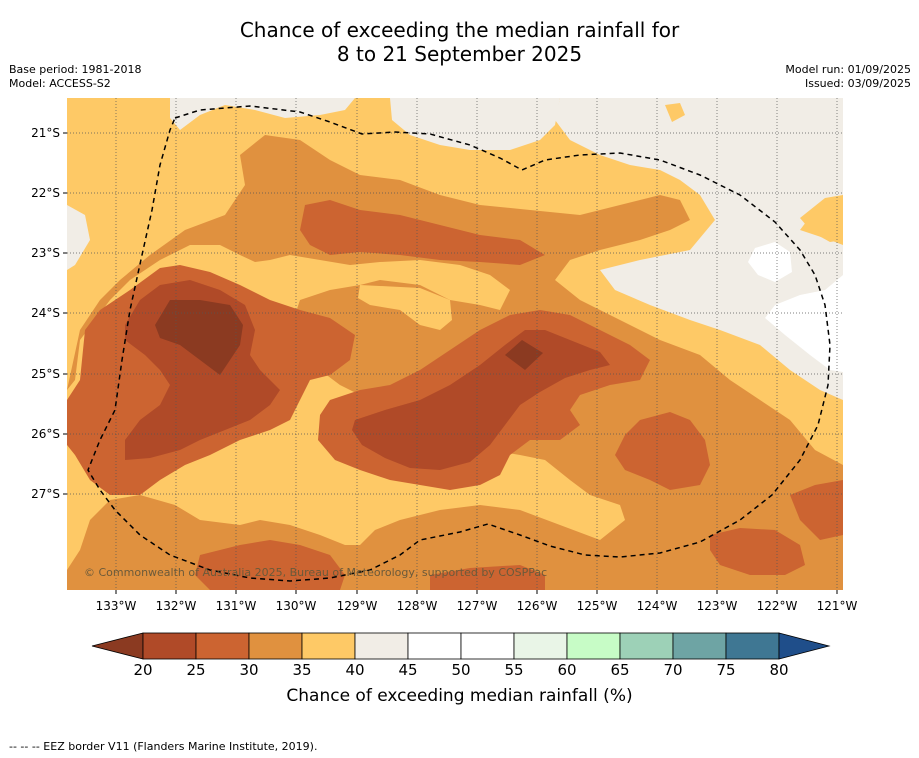 This screenshot has height=758, width=919. What do you see at coordinates (537, 606) in the screenshot?
I see `lon-label-126w: 126°W` at bounding box center [537, 606].